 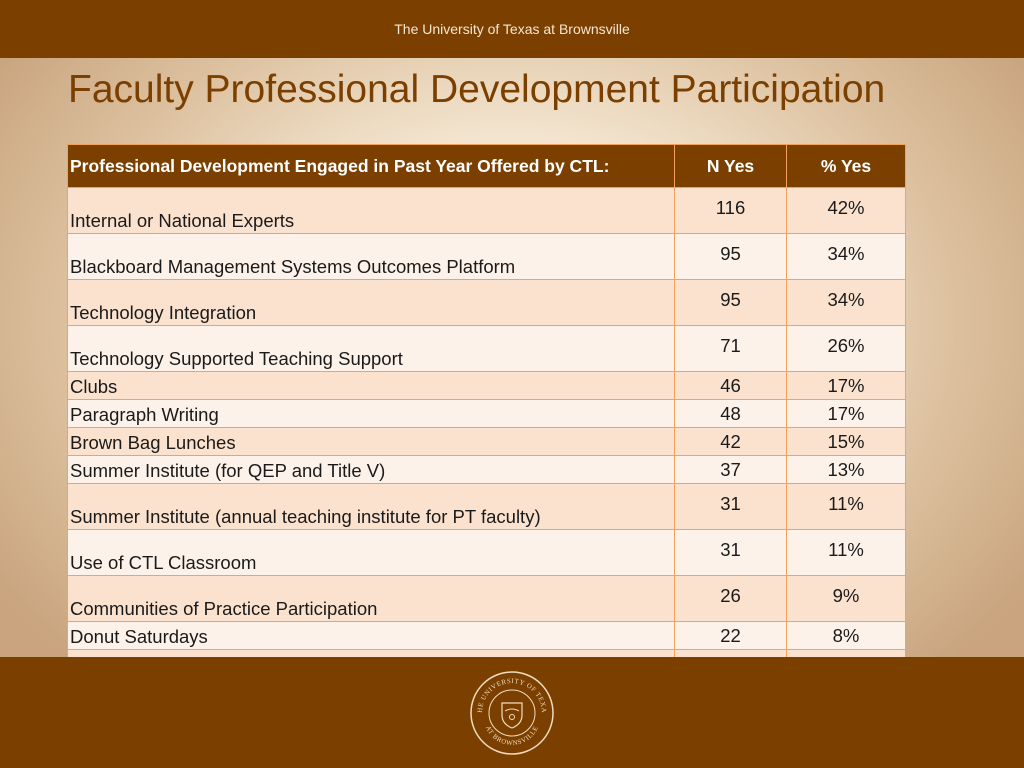 I want to click on row-pct-yes: 15%, so click(x=846, y=441).